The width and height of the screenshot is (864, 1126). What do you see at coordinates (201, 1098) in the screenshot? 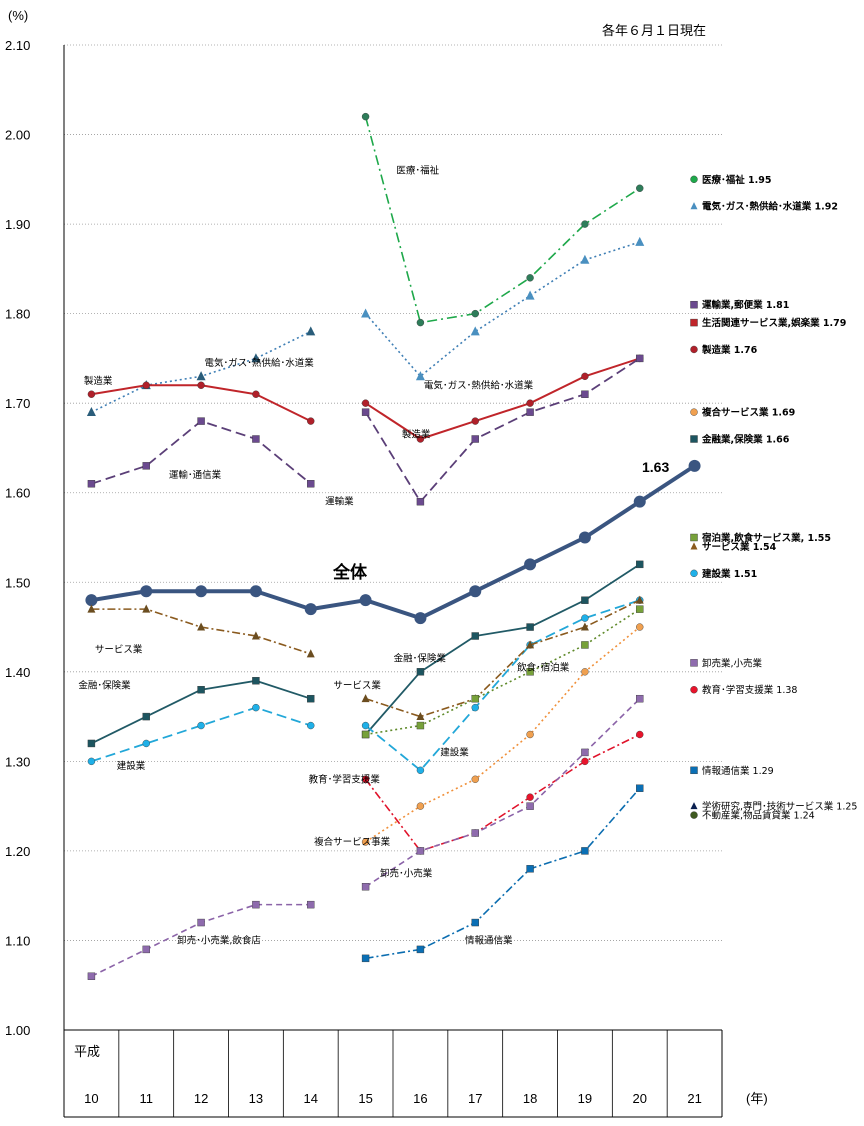
I see `x-tick-label: 12` at bounding box center [201, 1098].